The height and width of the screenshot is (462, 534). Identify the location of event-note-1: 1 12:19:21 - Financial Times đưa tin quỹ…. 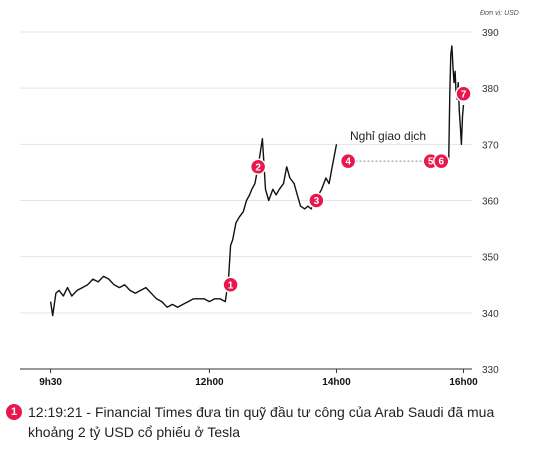
(266, 422).